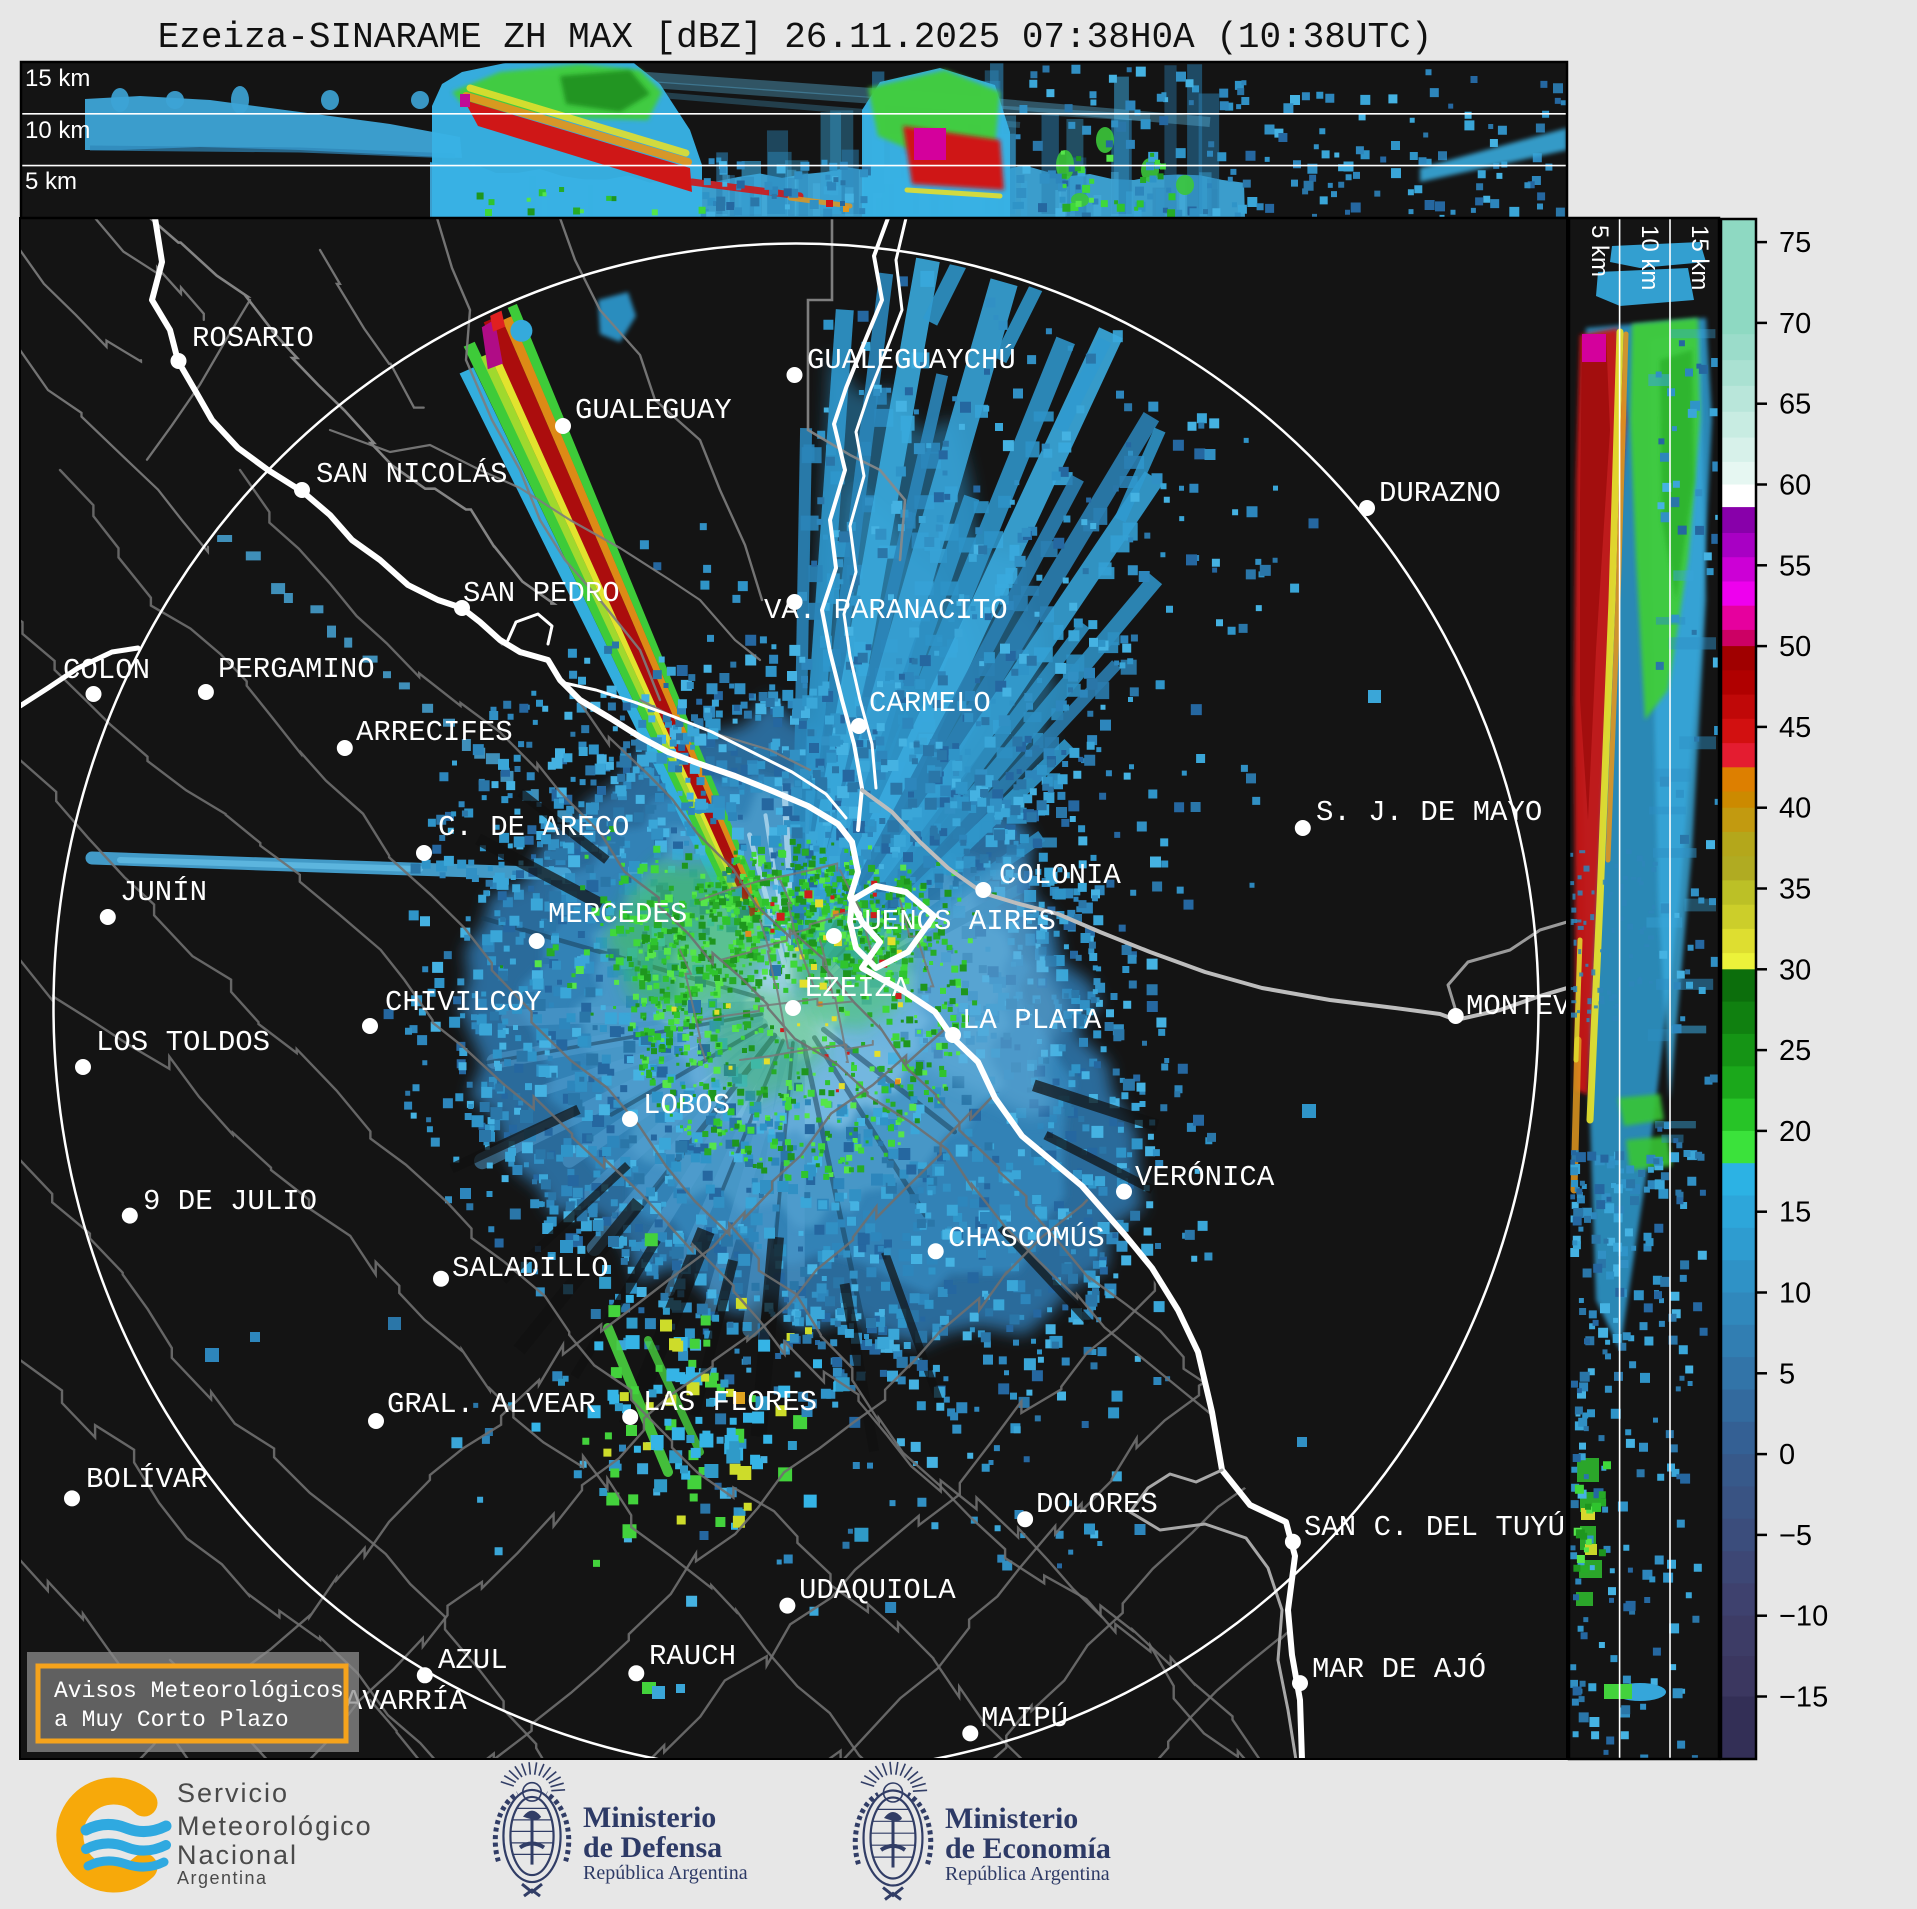  What do you see at coordinates (1434, 1527) in the screenshot?
I see `svg-text: SAN C. DEL TUYÚ` at bounding box center [1434, 1527].